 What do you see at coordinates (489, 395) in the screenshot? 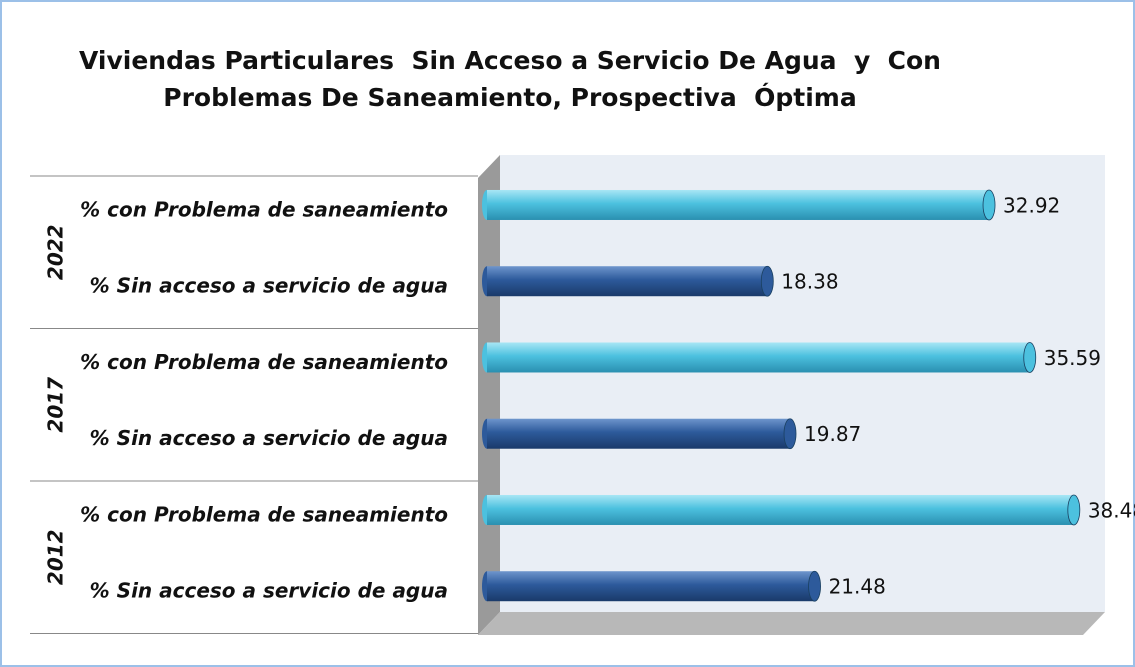
I see `side-wall` at bounding box center [489, 395].